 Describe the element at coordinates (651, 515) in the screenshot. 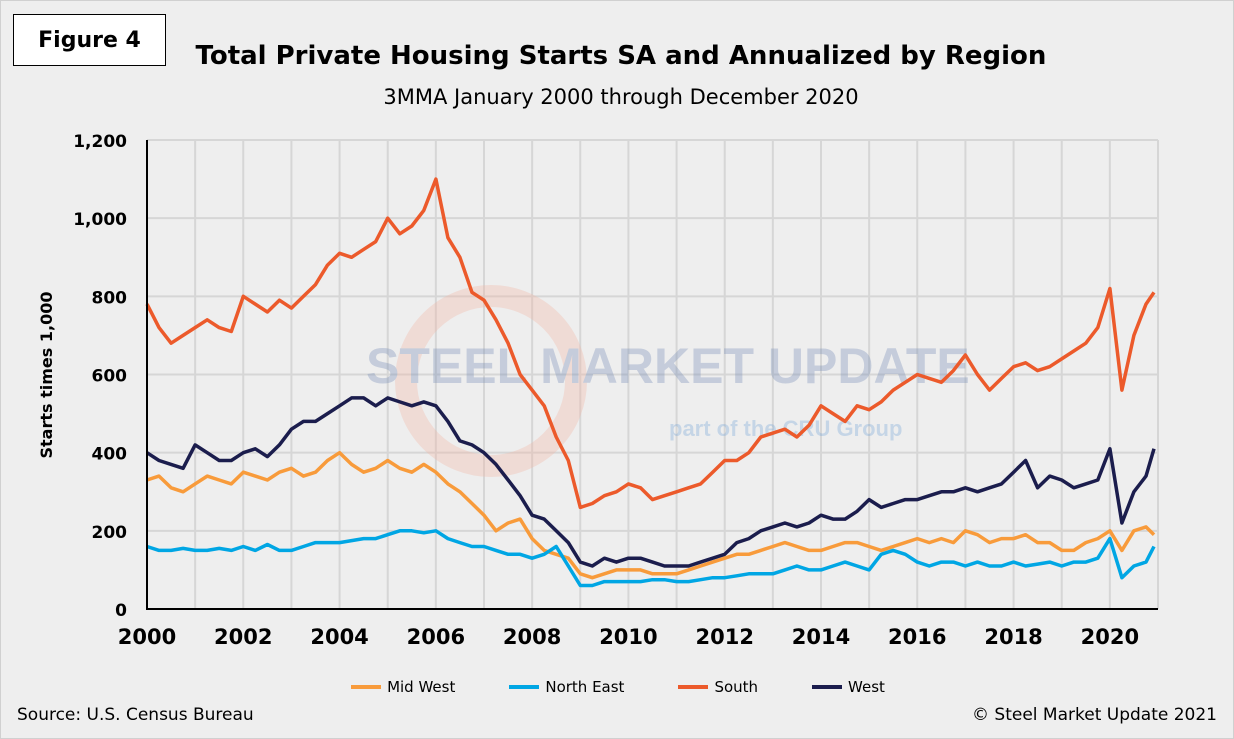

I see `series-line-mid-west` at that location.